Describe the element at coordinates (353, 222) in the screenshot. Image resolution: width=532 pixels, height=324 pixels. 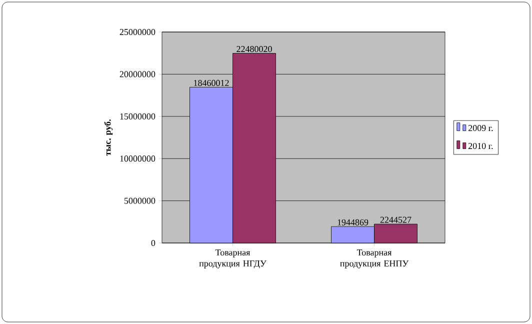
I see `data-label: 1944869` at that location.